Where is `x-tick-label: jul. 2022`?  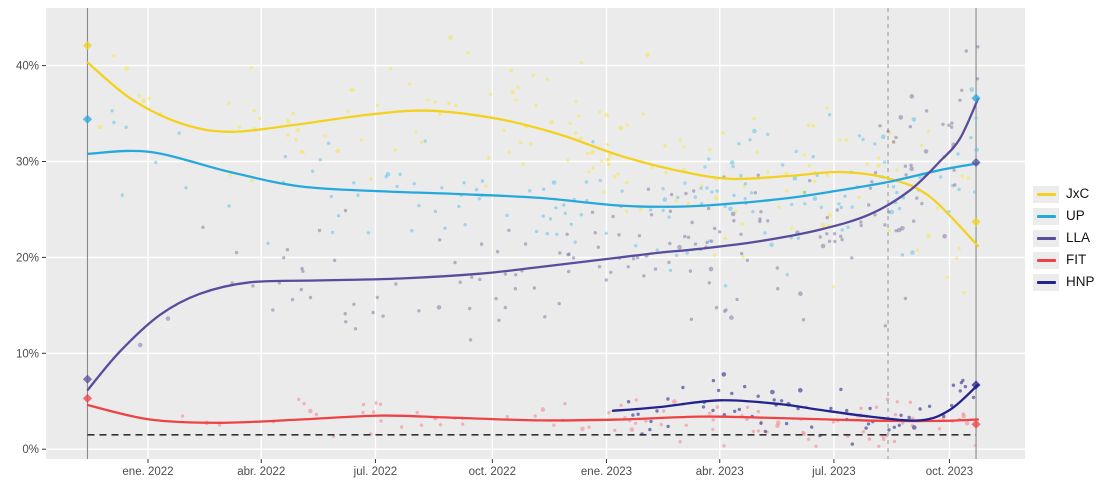
x-tick-label: jul. 2022 is located at coordinates (375, 472).